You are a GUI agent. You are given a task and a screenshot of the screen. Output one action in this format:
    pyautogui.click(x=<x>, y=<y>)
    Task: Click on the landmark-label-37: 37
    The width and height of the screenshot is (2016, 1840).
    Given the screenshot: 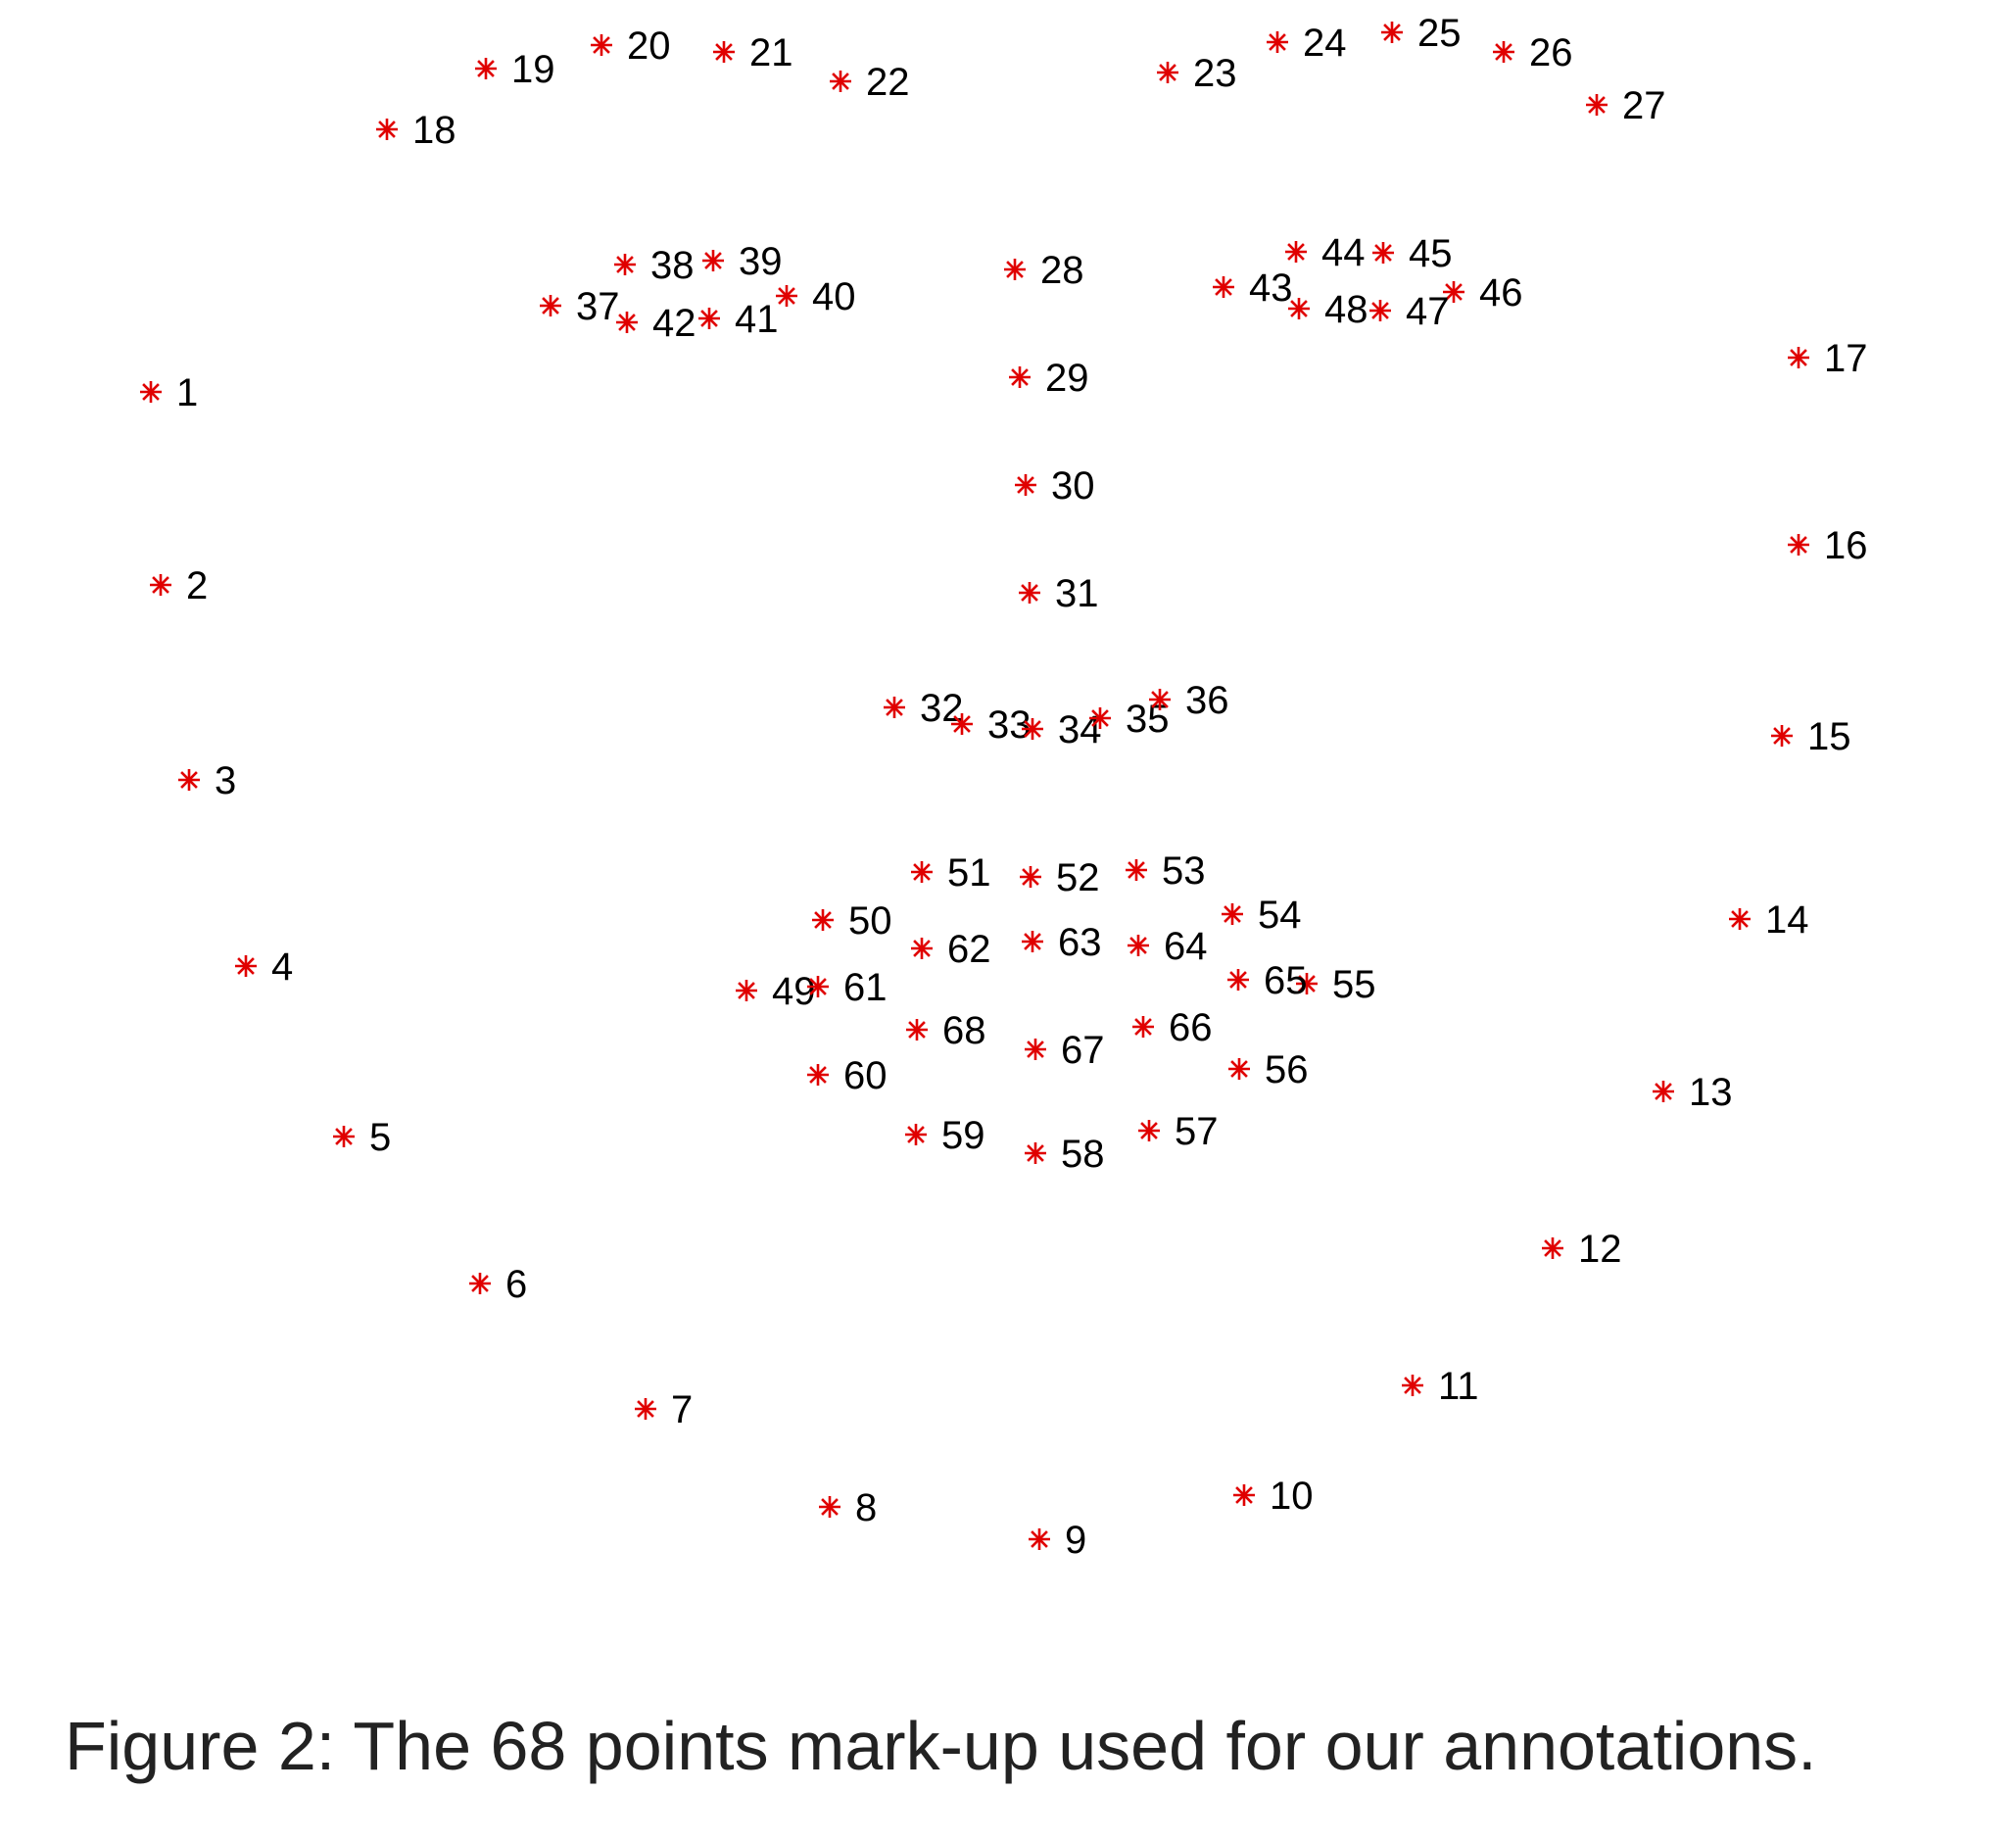 What is the action you would take?
    pyautogui.click(x=598, y=306)
    